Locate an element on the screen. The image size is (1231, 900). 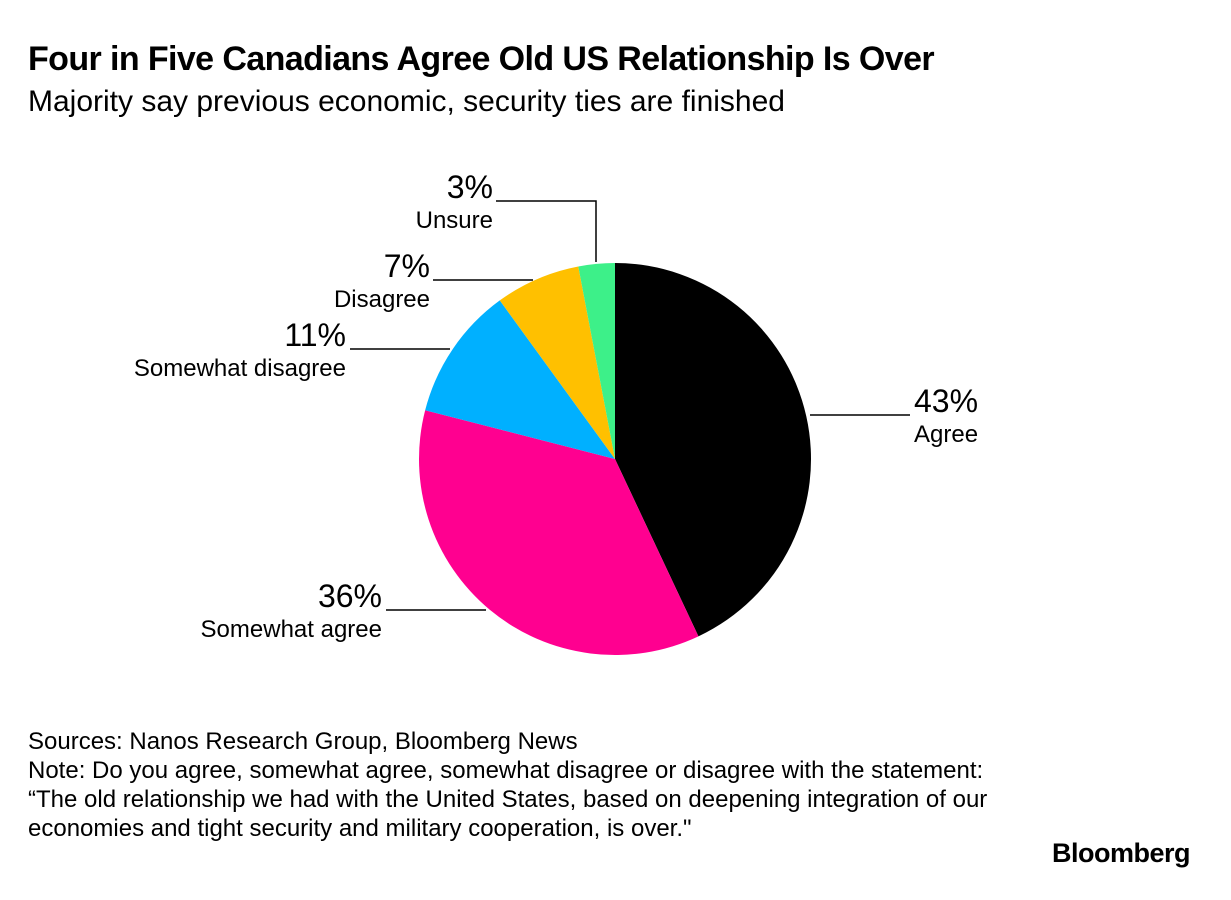
slice-category-label-somewhat-agree: Somewhat agree is located at coordinates (291, 629).